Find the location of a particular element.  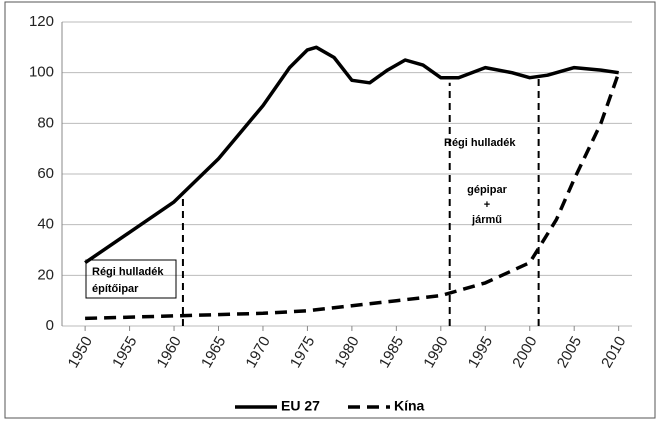

y-tick-label: 120 is located at coordinates (41, 21).